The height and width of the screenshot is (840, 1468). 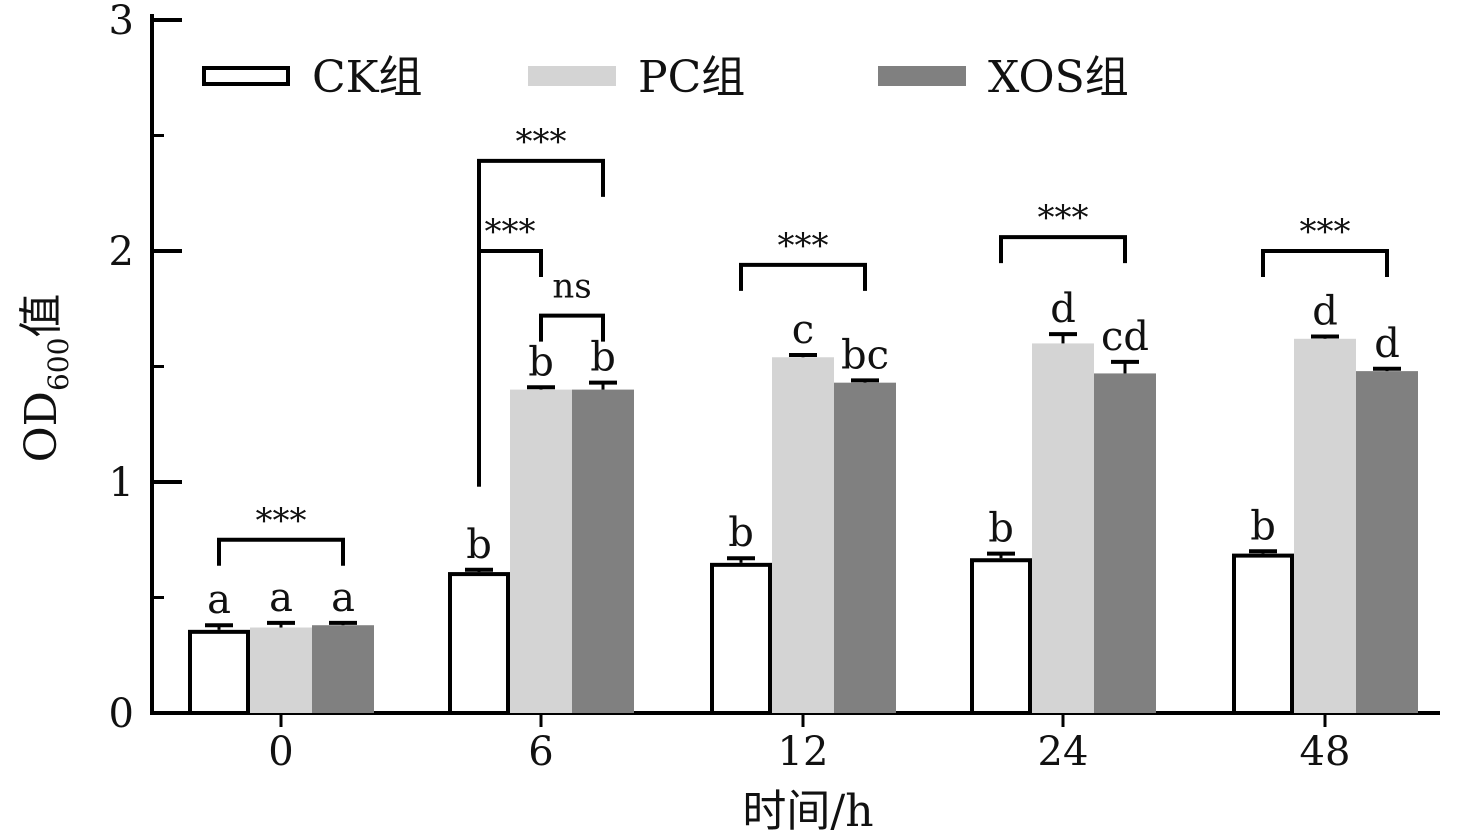 What do you see at coordinates (803, 330) in the screenshot?
I see `significance-letter: c` at bounding box center [803, 330].